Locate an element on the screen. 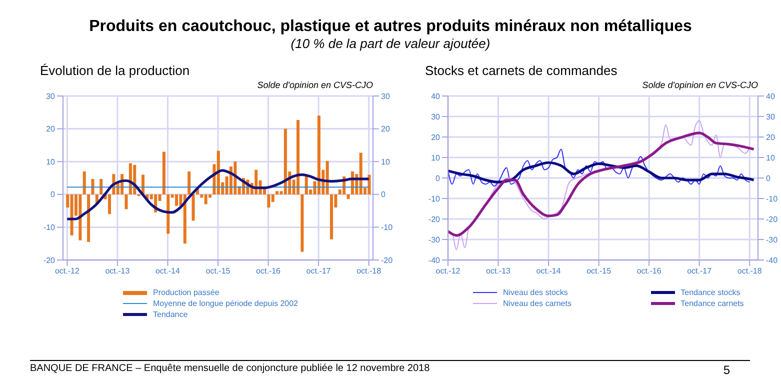 Image resolution: width=781 pixels, height=379 pixels. text: BANQUE DE FRANCE – Enquête mensuelle de conjoncture publiée le 12 novembre 2018 is located at coordinates (230, 369).